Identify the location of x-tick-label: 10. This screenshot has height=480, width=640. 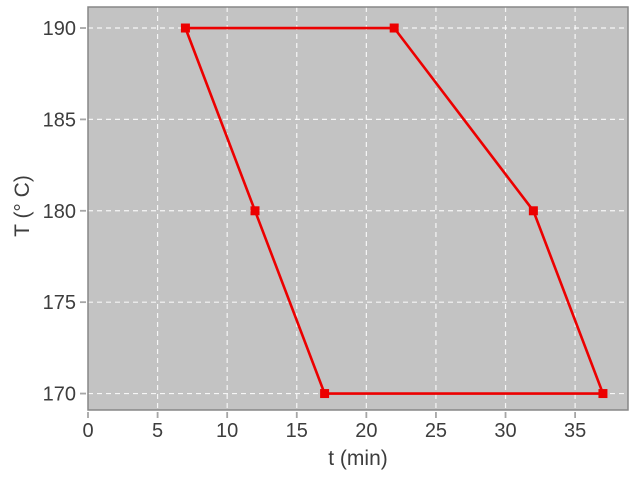
(227, 431).